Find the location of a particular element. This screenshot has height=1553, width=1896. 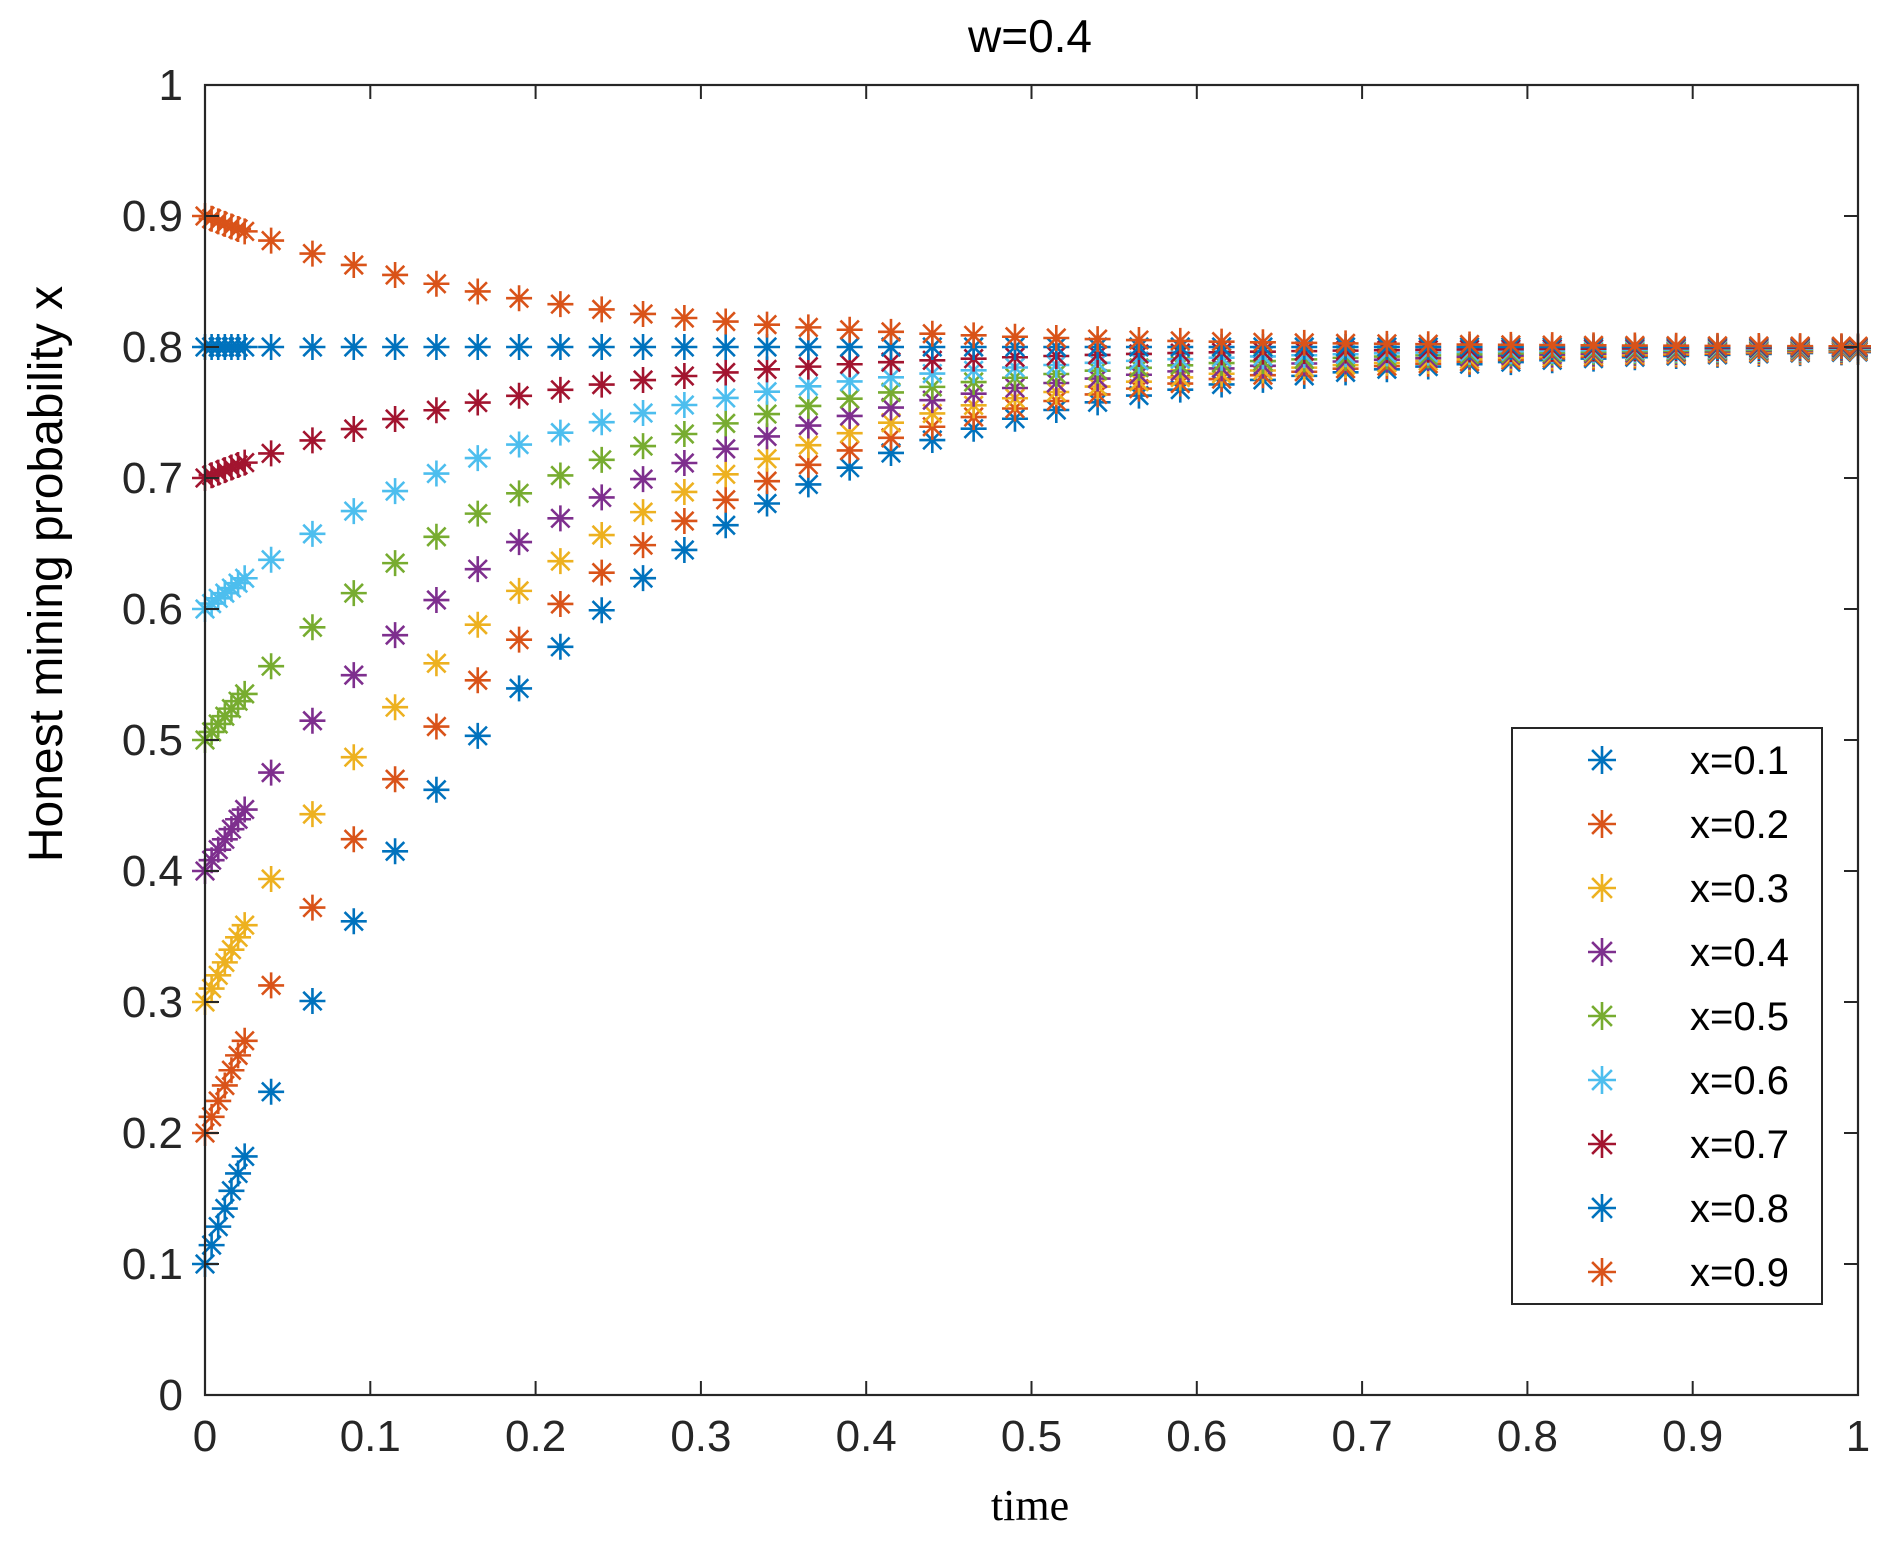

legend-entry: x=0.5 is located at coordinates (1688, 1017).